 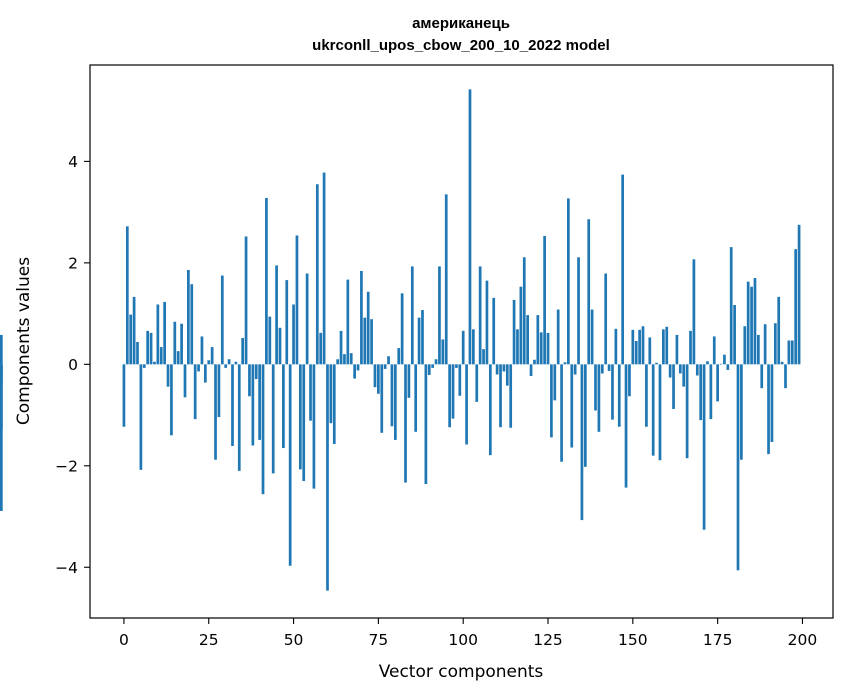 I want to click on chart-subtitle: ukrconll_upos_cbow_200_10_2022 model, so click(x=461, y=45).